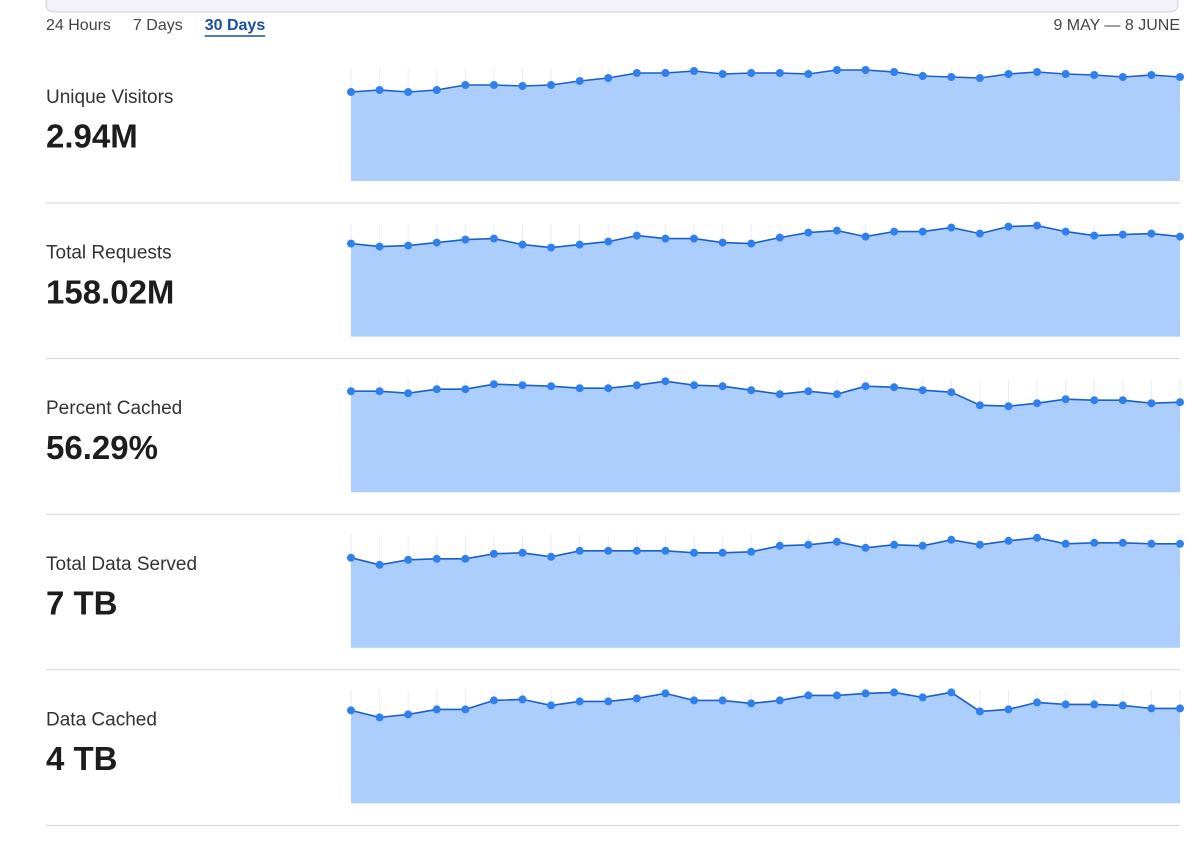 The width and height of the screenshot is (1200, 842). What do you see at coordinates (158, 25) in the screenshot?
I see `time-tab: 7 Days` at bounding box center [158, 25].